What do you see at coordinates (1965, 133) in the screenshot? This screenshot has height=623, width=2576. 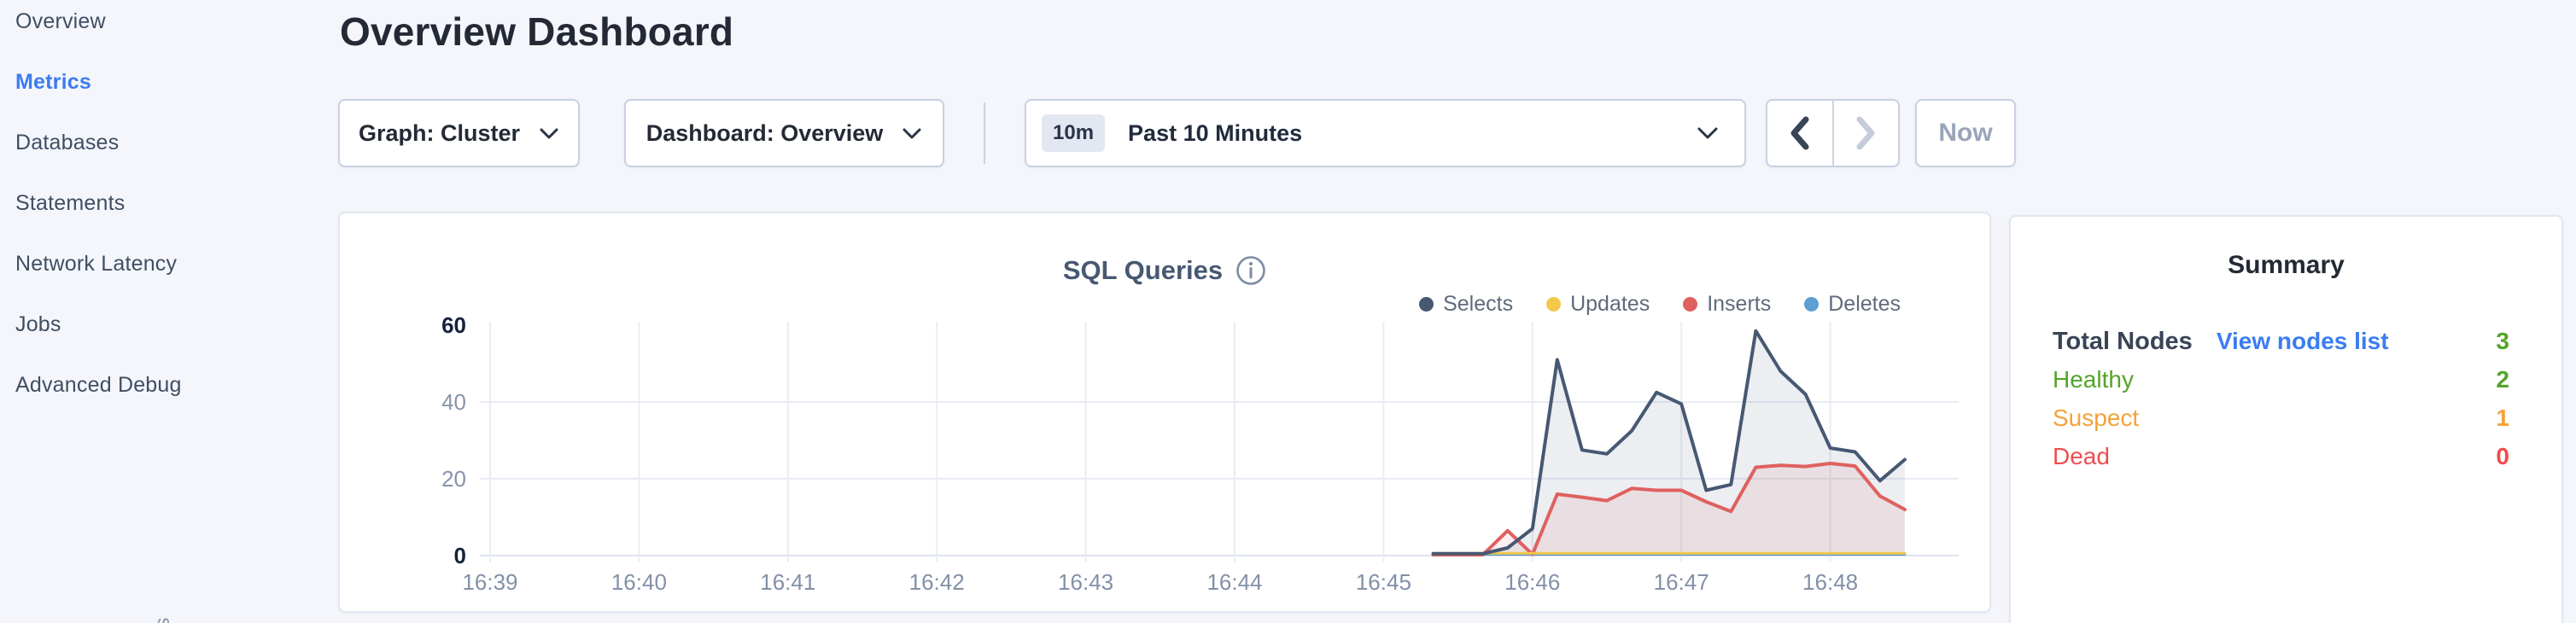 I see `now-button: Now` at bounding box center [1965, 133].